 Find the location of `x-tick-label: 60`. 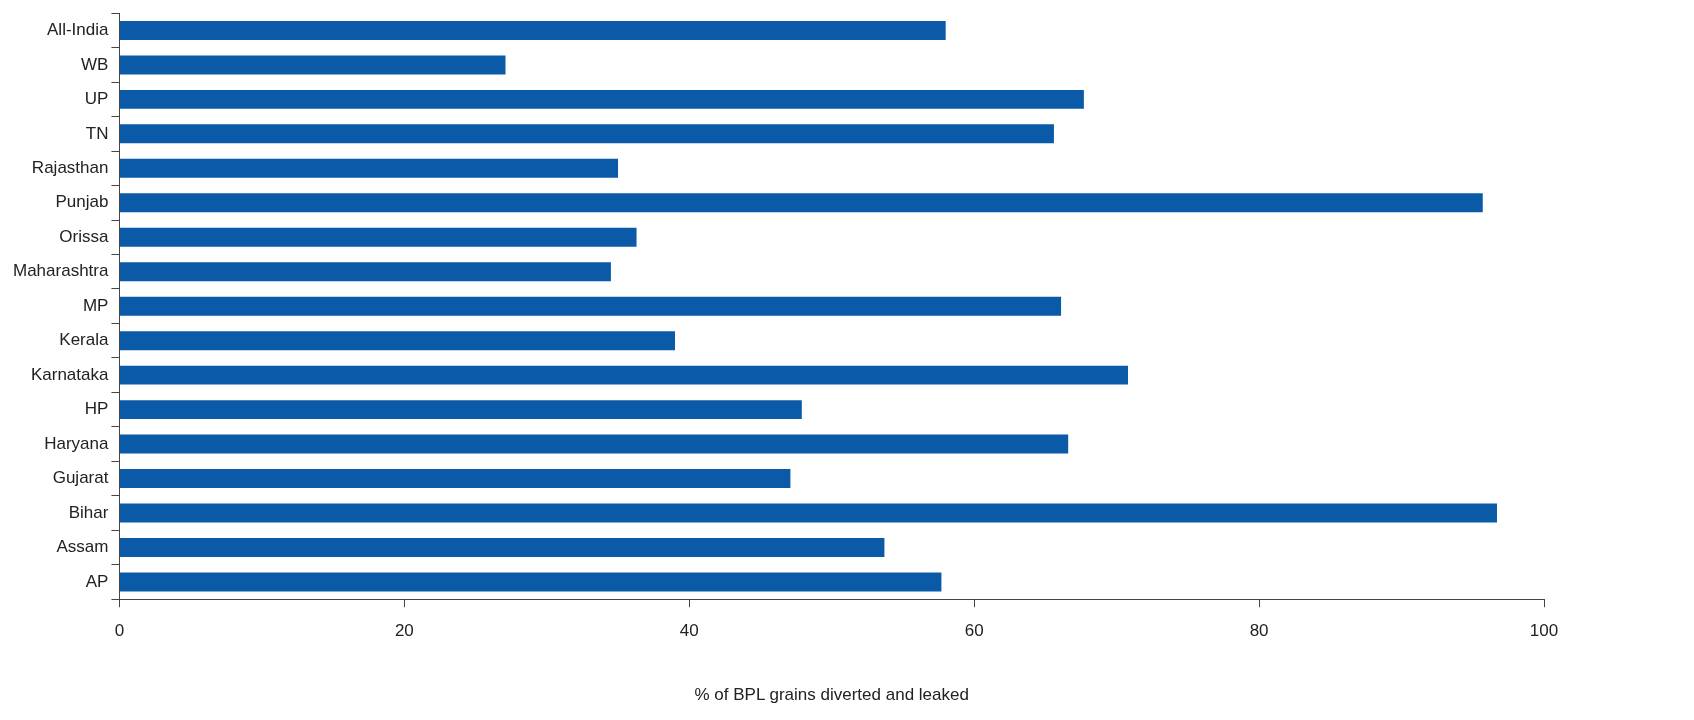

x-tick-label: 60 is located at coordinates (974, 631).